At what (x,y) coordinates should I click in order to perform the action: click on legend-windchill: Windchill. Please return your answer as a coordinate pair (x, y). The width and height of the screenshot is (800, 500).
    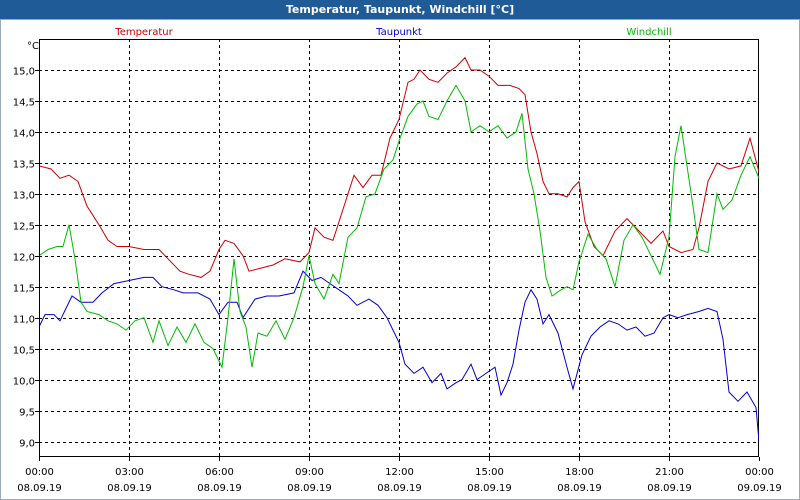
    Looking at the image, I should click on (648, 32).